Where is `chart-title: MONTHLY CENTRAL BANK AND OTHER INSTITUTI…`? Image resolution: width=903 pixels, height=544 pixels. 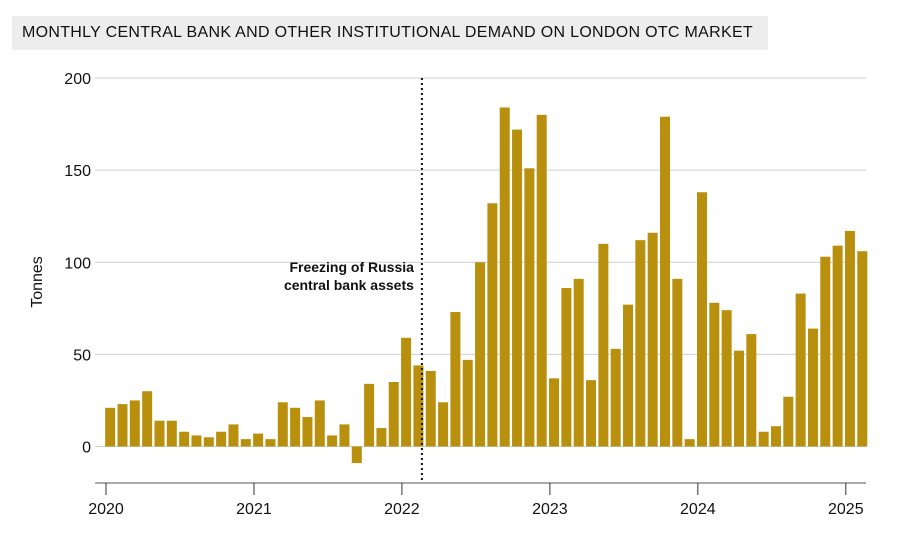
chart-title: MONTHLY CENTRAL BANK AND OTHER INSTITUTI… is located at coordinates (388, 32).